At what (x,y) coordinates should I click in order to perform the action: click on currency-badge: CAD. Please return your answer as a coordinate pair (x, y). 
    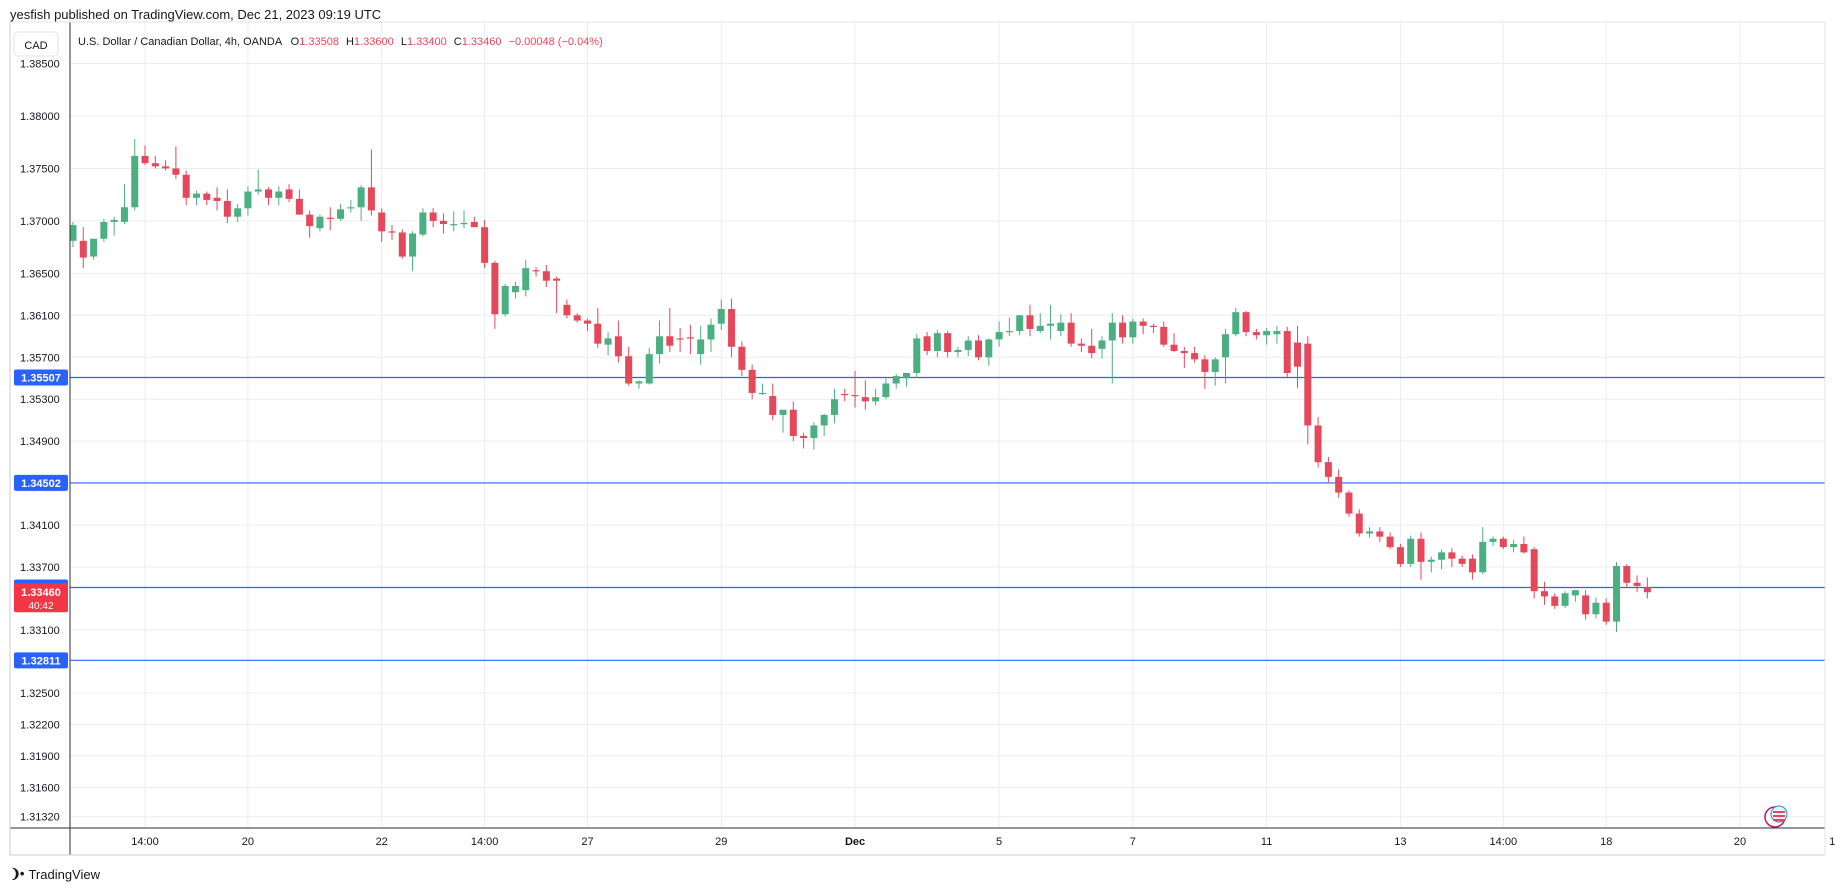
    Looking at the image, I should click on (36, 44).